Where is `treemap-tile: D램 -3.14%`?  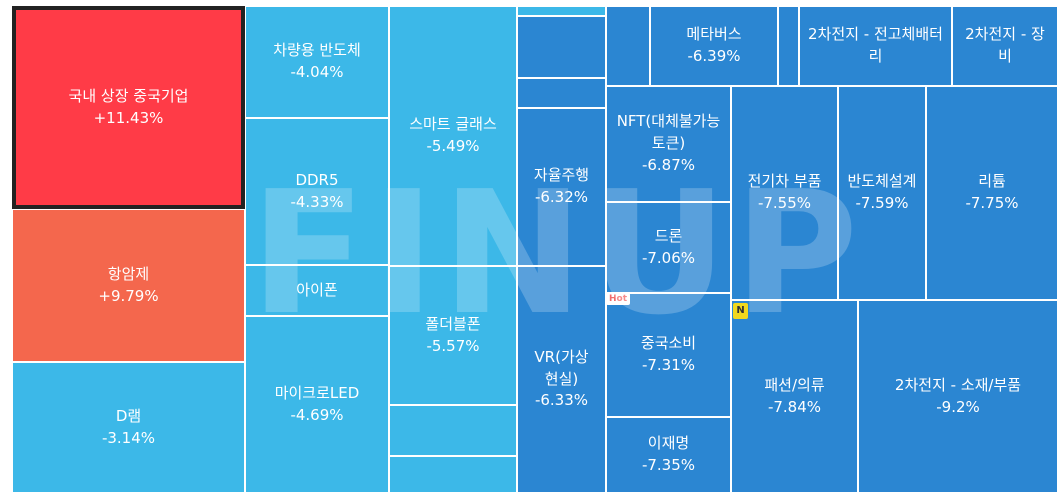 treemap-tile: D램 -3.14% is located at coordinates (128, 427).